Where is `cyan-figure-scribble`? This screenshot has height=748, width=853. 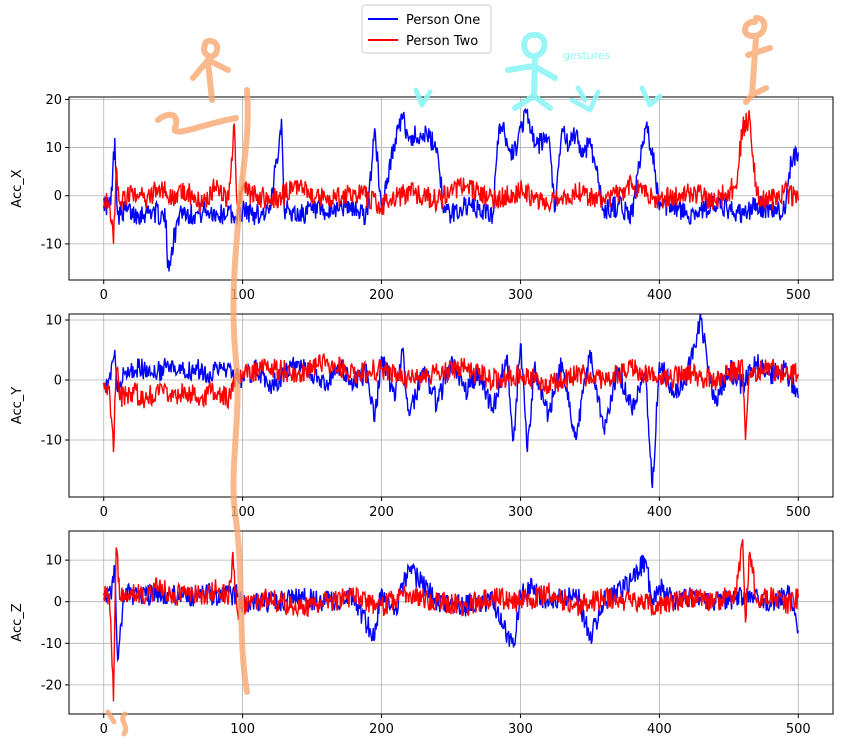
cyan-figure-scribble is located at coordinates (531, 71).